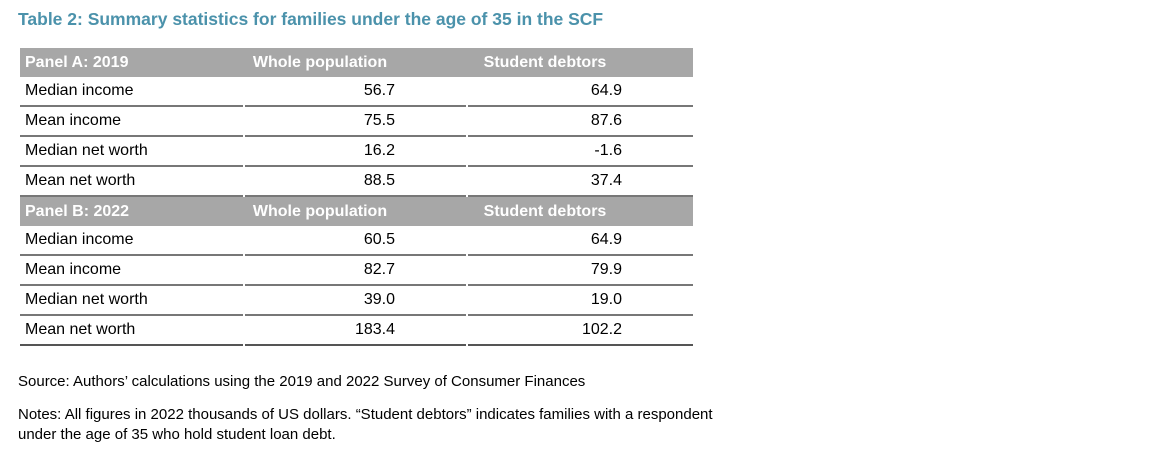 This screenshot has width=1151, height=450. I want to click on table-row: Median income 60.5 64.9, so click(356, 241).